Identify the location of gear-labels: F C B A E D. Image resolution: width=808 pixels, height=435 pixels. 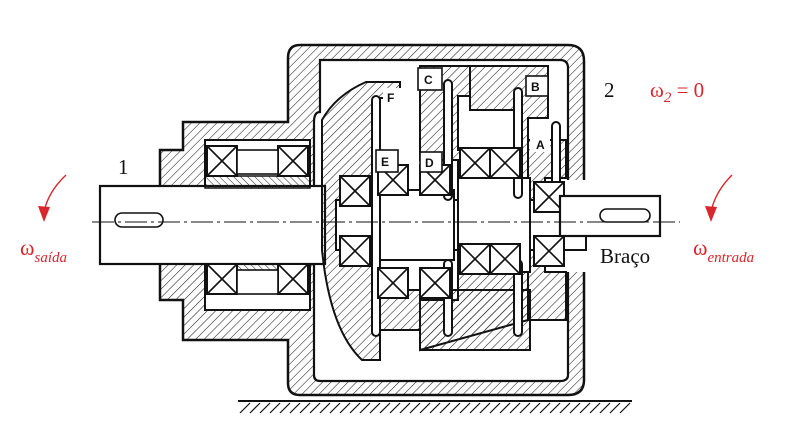
(462, 120).